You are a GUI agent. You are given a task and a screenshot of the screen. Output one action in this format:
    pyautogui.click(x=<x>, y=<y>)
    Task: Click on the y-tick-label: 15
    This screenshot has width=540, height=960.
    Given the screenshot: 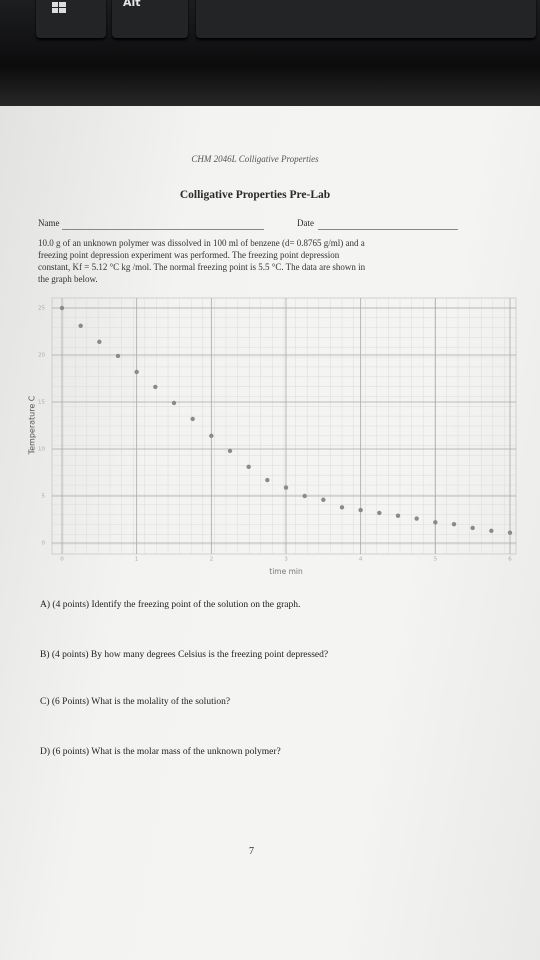 What is the action you would take?
    pyautogui.click(x=41, y=403)
    